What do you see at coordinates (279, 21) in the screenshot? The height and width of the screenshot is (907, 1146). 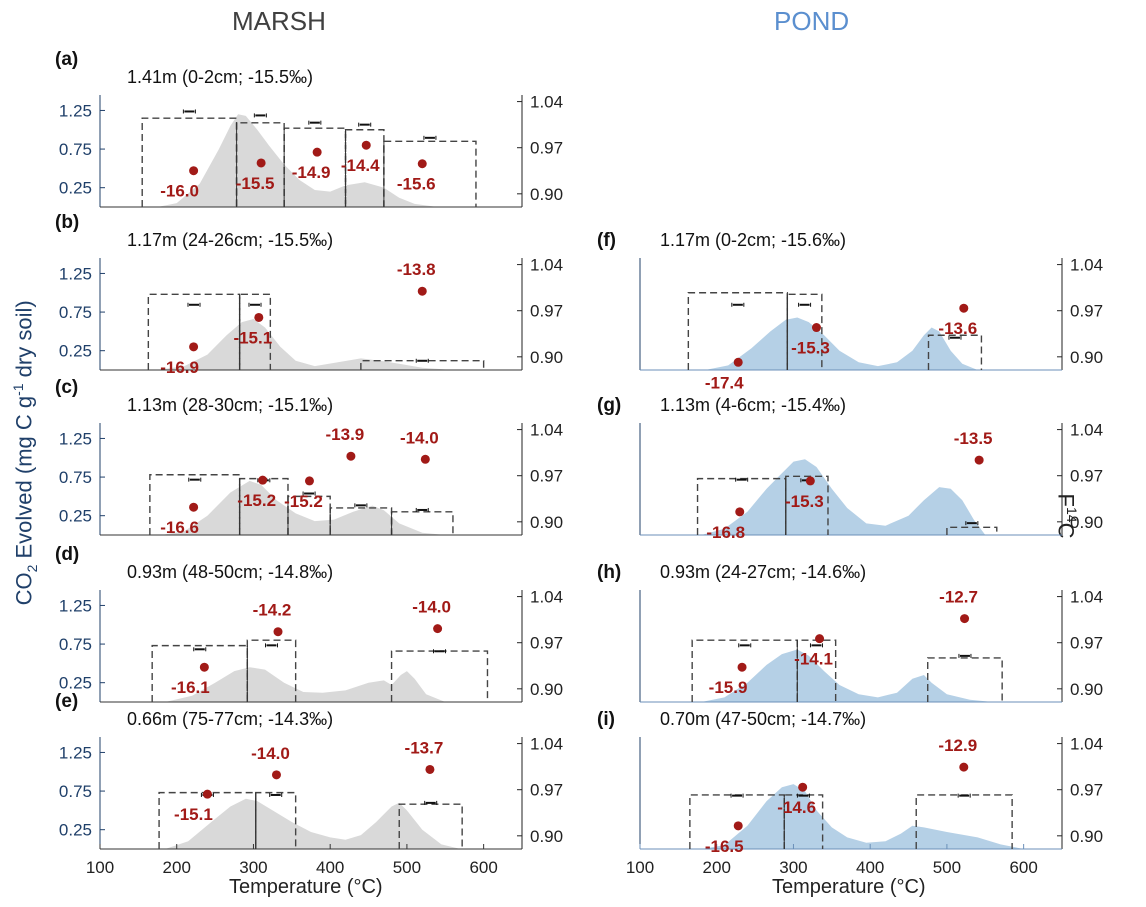 I see `column-title-marsh: MARSH` at bounding box center [279, 21].